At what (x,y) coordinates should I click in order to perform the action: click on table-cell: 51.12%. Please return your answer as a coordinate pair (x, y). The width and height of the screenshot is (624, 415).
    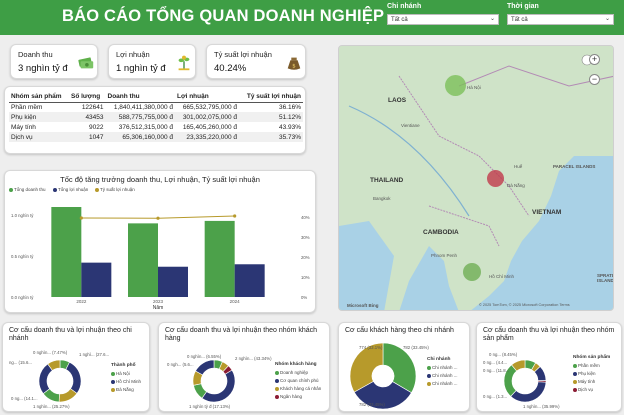
    Looking at the image, I should click on (271, 117).